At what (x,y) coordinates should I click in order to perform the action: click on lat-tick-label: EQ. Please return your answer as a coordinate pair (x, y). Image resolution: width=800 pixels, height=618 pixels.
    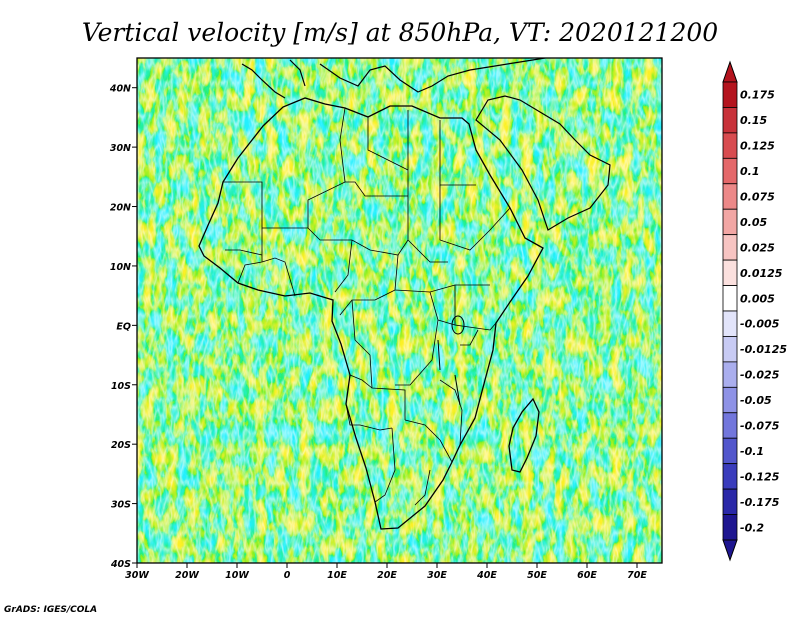
    Looking at the image, I should click on (123, 326).